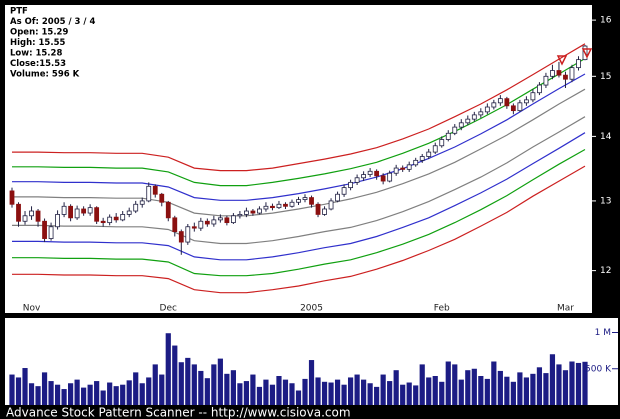 The height and width of the screenshot is (419, 620). I want to click on pattern-marker, so click(587, 53).